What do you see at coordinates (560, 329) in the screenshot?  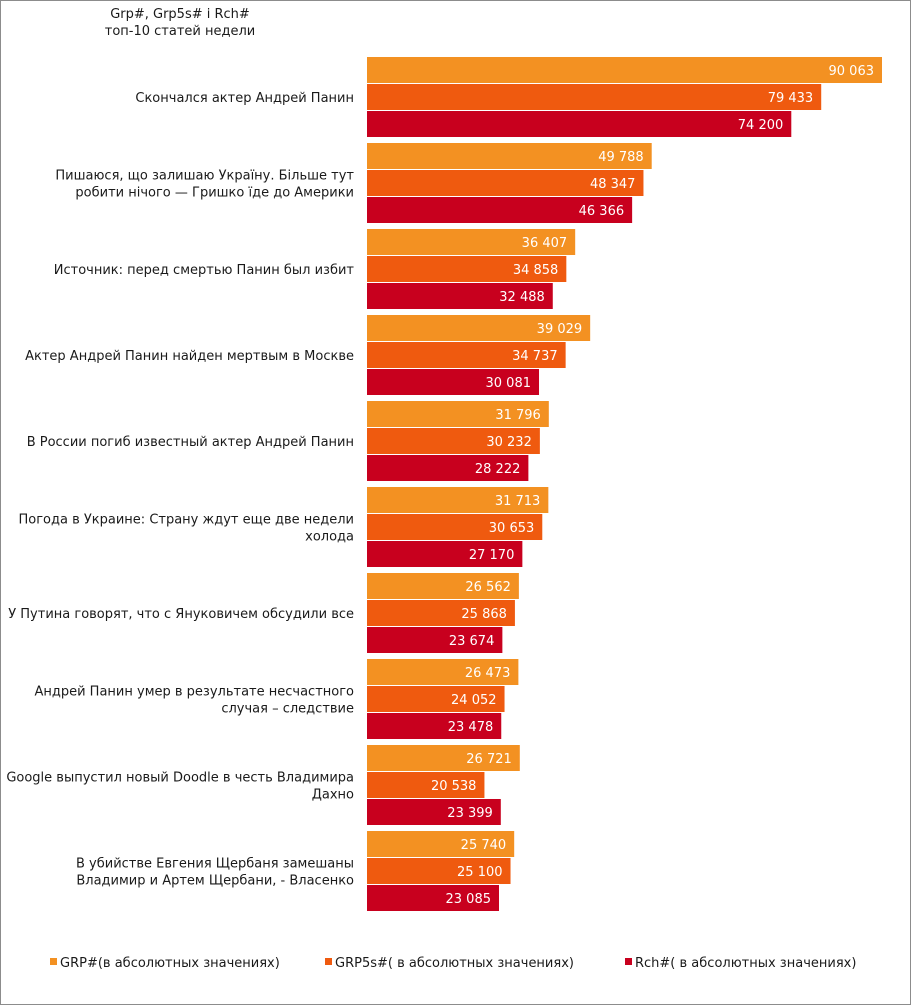 I see `data-label: 39 029` at bounding box center [560, 329].